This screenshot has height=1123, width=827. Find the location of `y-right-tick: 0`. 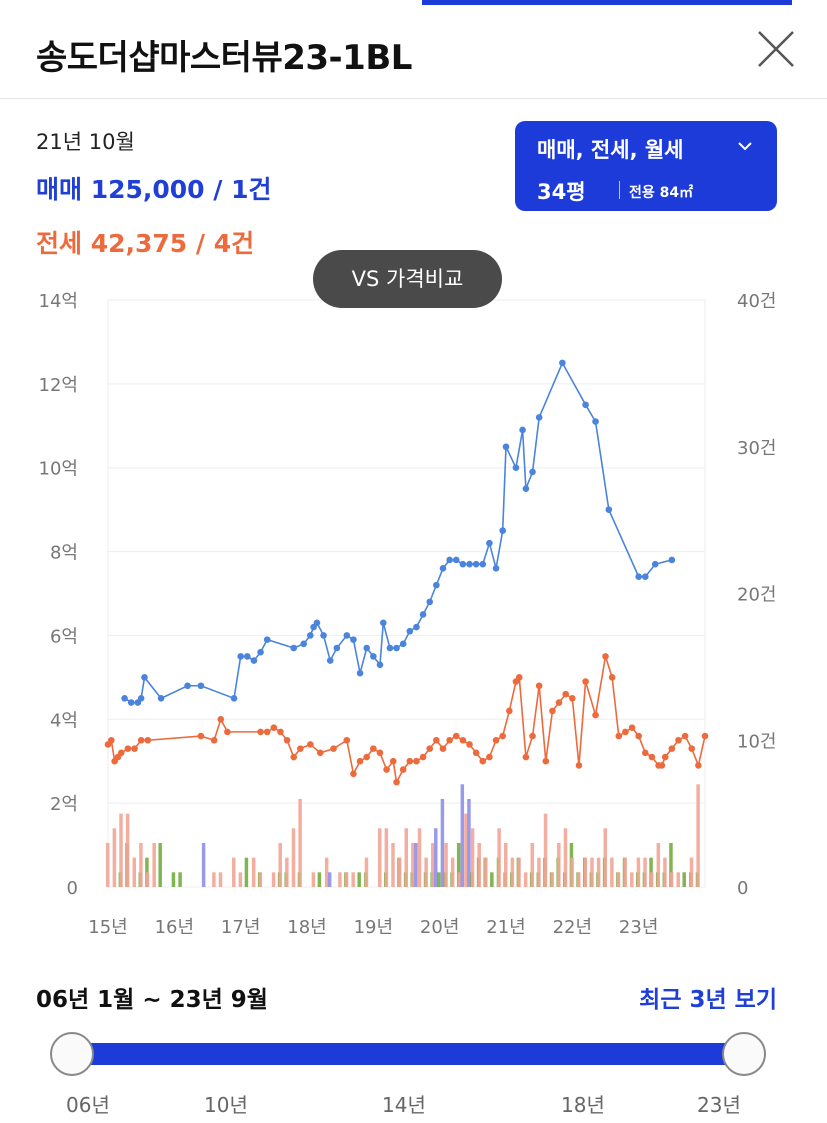

y-right-tick: 0 is located at coordinates (742, 888).